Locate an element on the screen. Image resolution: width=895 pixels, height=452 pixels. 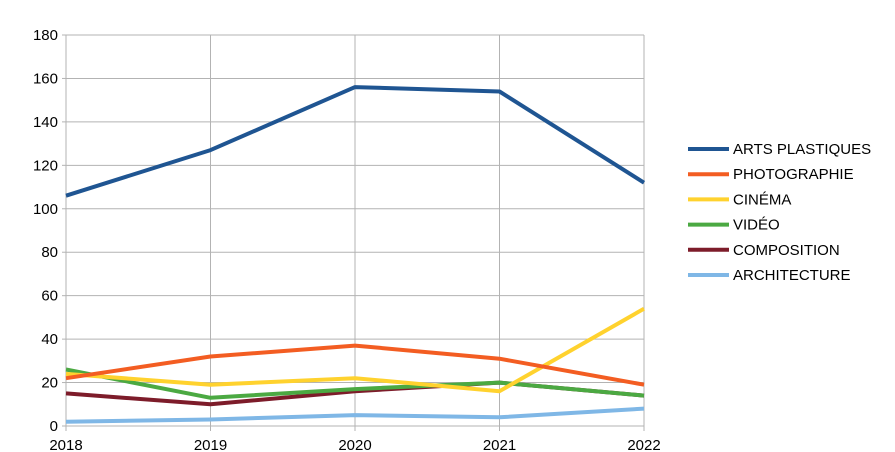
legend-item: PHOTOGRAPHIE is located at coordinates (771, 174).